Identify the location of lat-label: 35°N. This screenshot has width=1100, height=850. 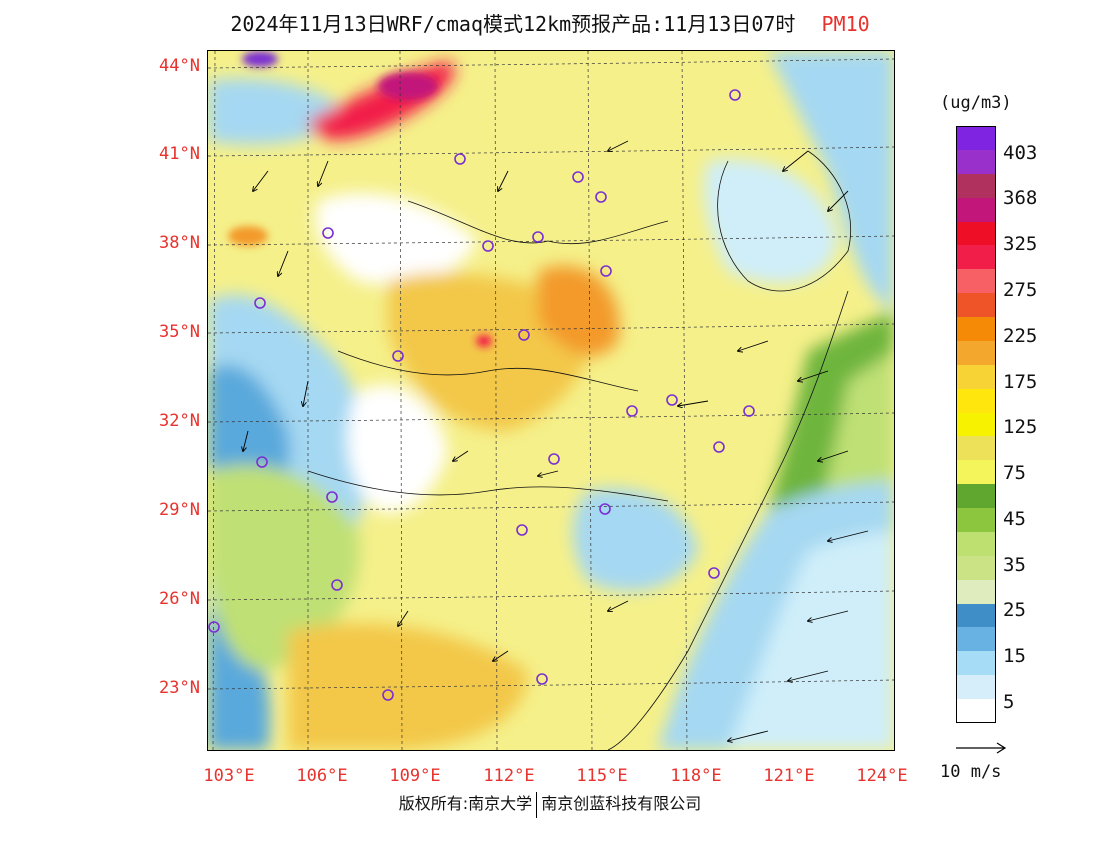
(179, 332).